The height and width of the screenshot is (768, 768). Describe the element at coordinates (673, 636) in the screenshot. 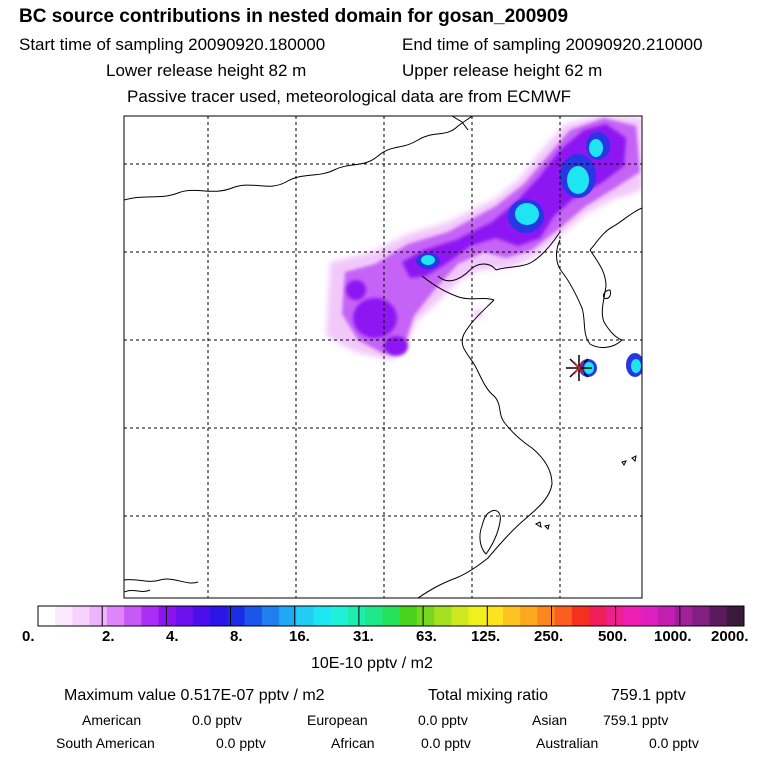

I see `colorbar-tick-label: 1000.` at that location.